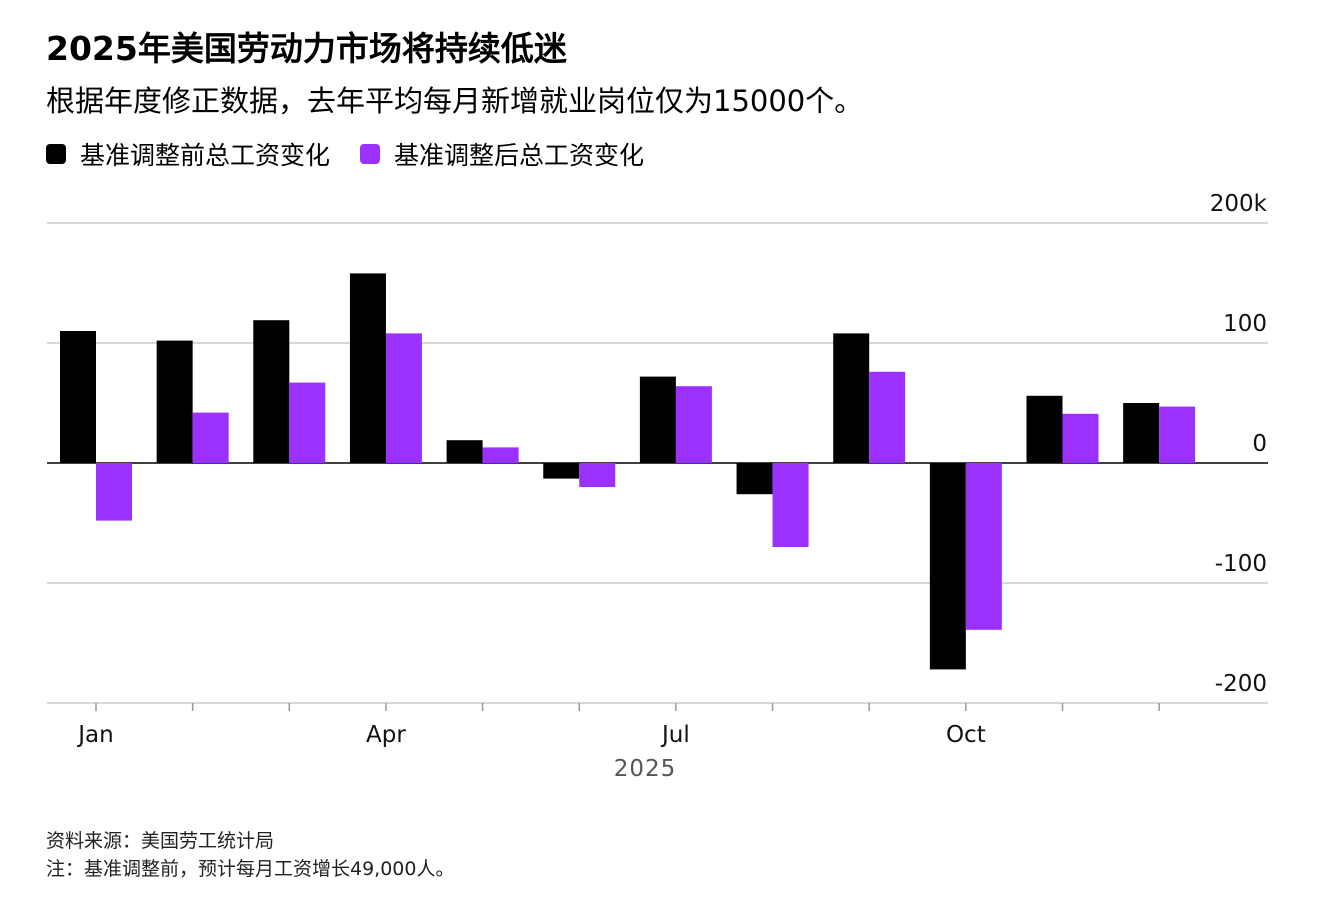 The height and width of the screenshot is (906, 1340). I want to click on x-tick-label: Apr, so click(386, 735).